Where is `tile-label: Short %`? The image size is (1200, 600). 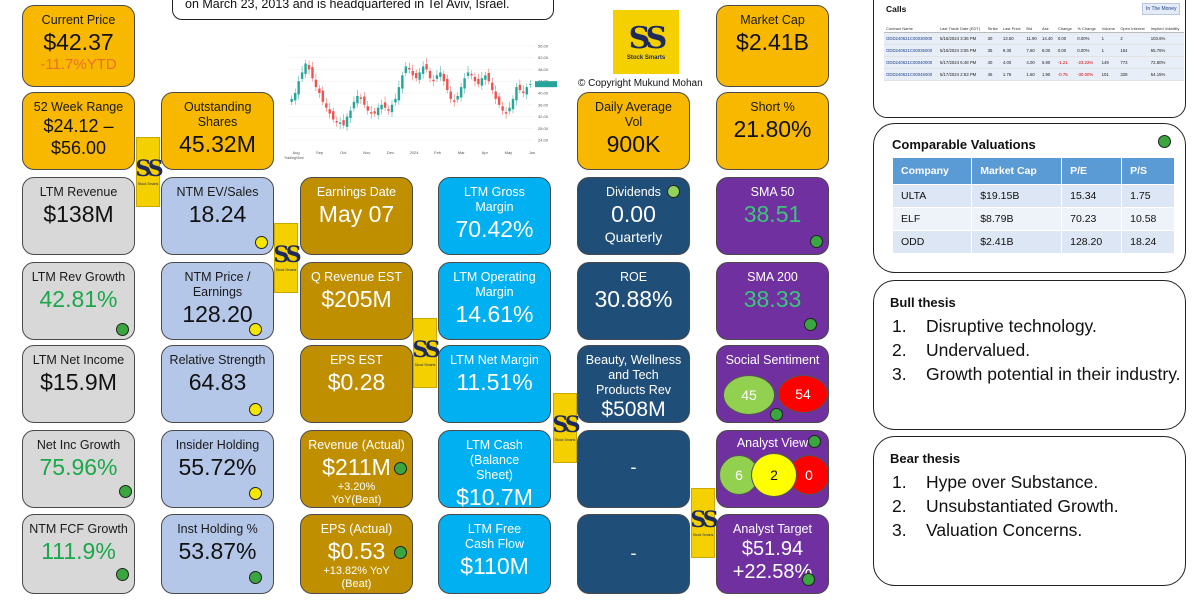 tile-label: Short % is located at coordinates (772, 107).